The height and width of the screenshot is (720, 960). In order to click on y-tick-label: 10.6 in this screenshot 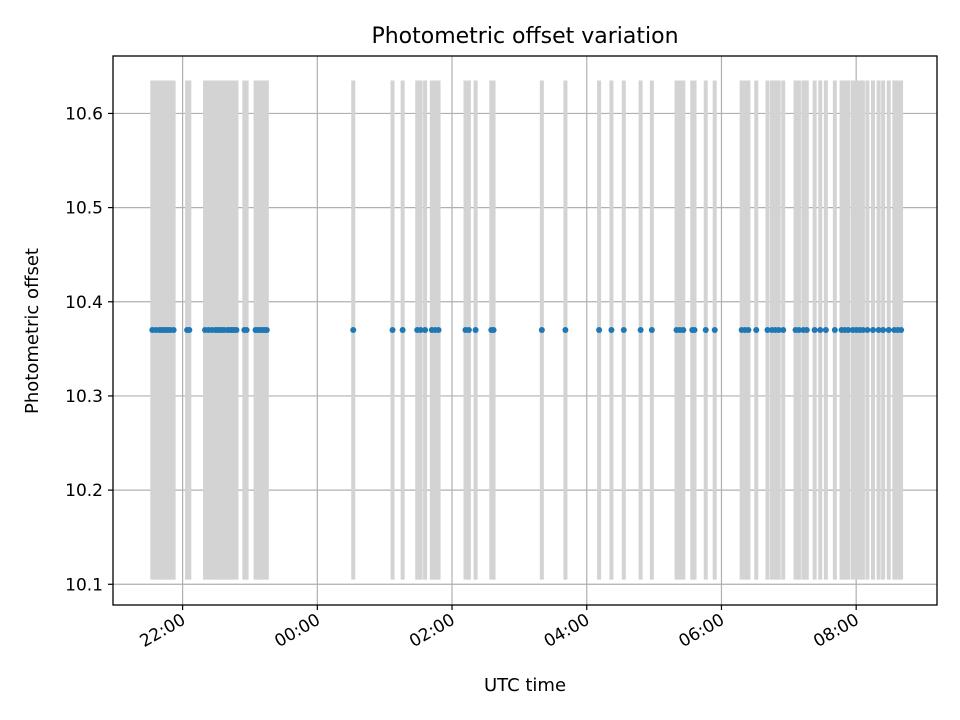, I will do `click(84, 114)`.